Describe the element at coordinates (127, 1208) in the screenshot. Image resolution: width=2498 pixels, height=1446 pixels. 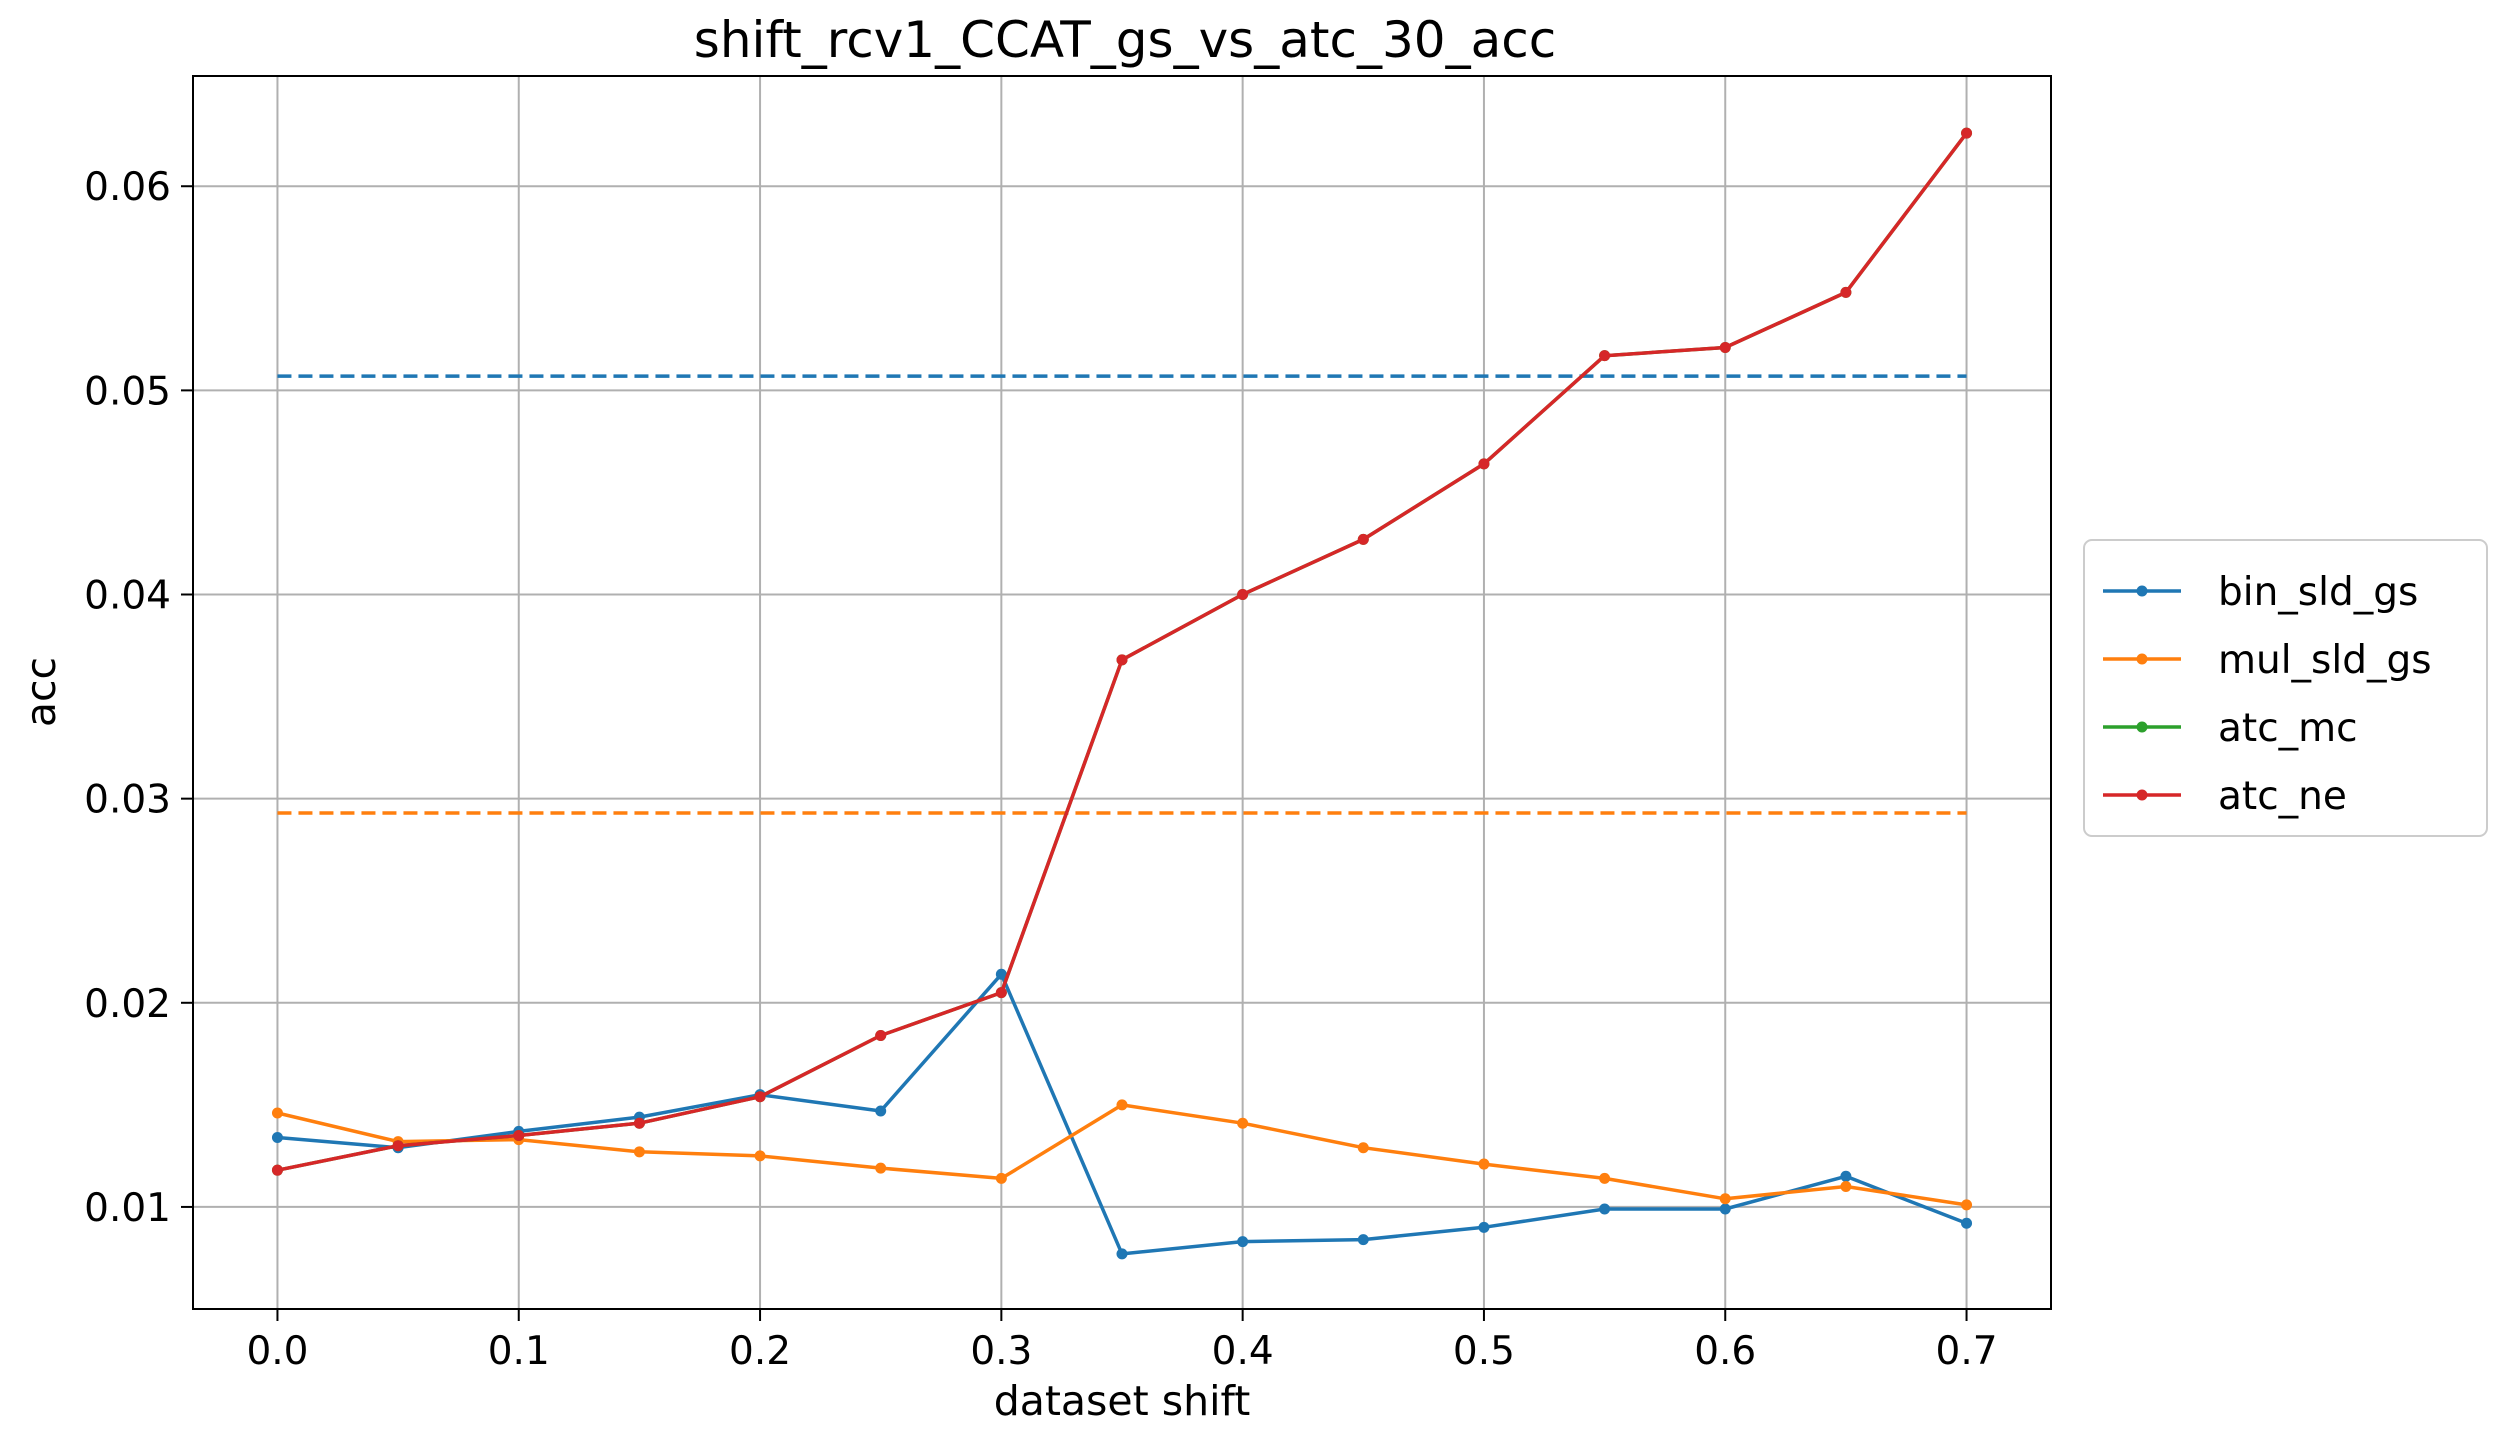
I see `y-tick-label: 0.01` at that location.